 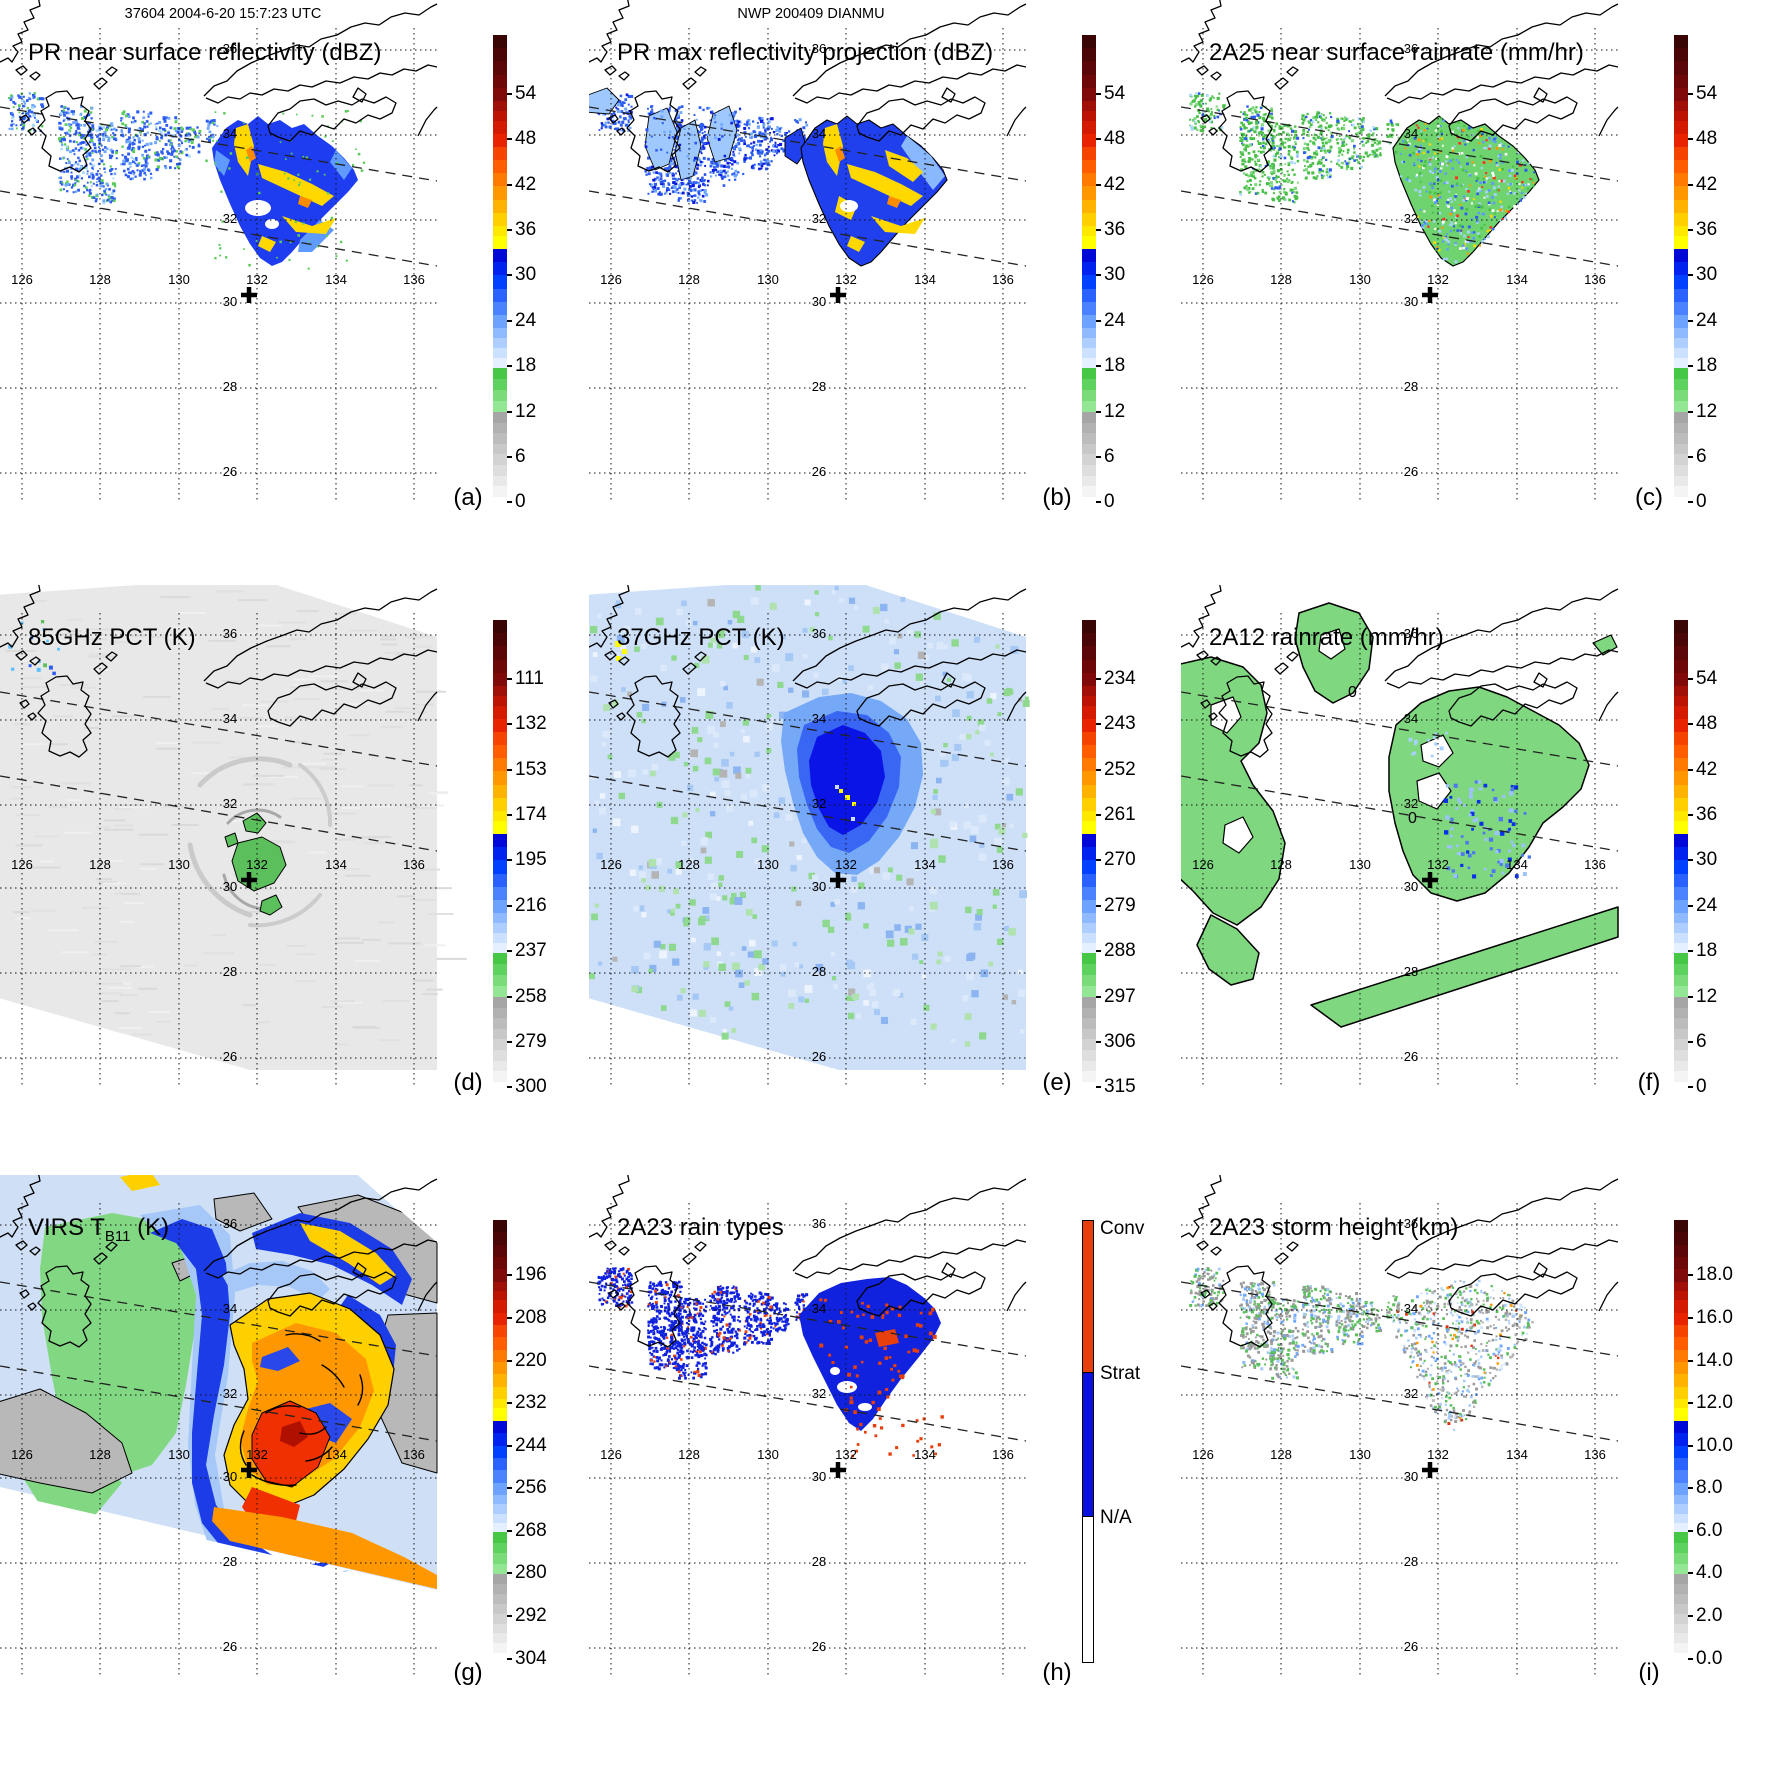 I want to click on data-layer-h, so click(x=770, y=1362).